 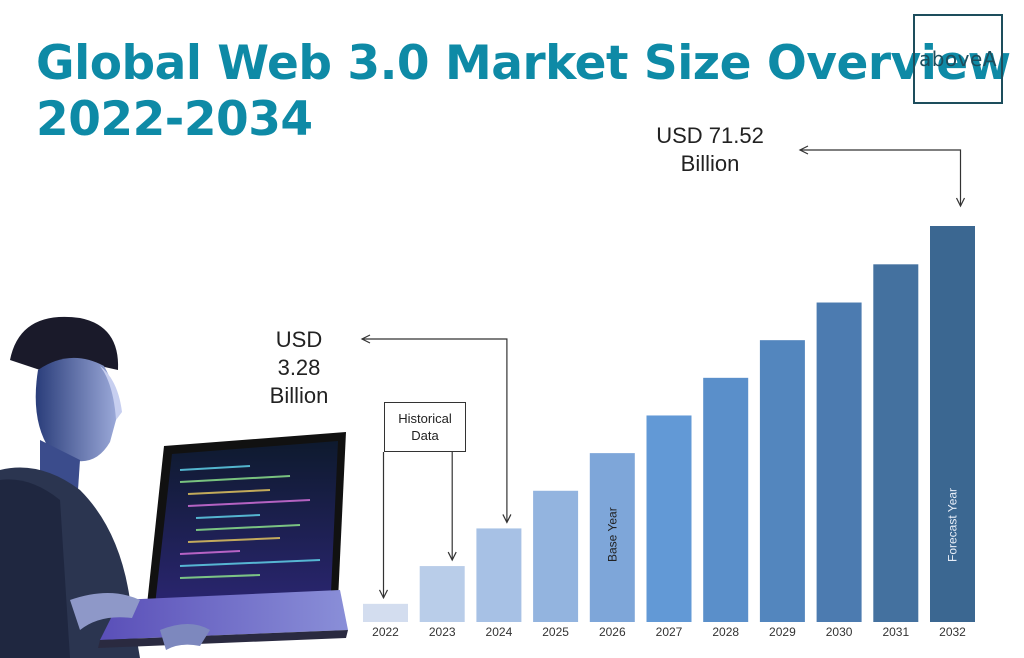 What do you see at coordinates (425, 427) in the screenshot?
I see `historical-data-box: Historical Data` at bounding box center [425, 427].